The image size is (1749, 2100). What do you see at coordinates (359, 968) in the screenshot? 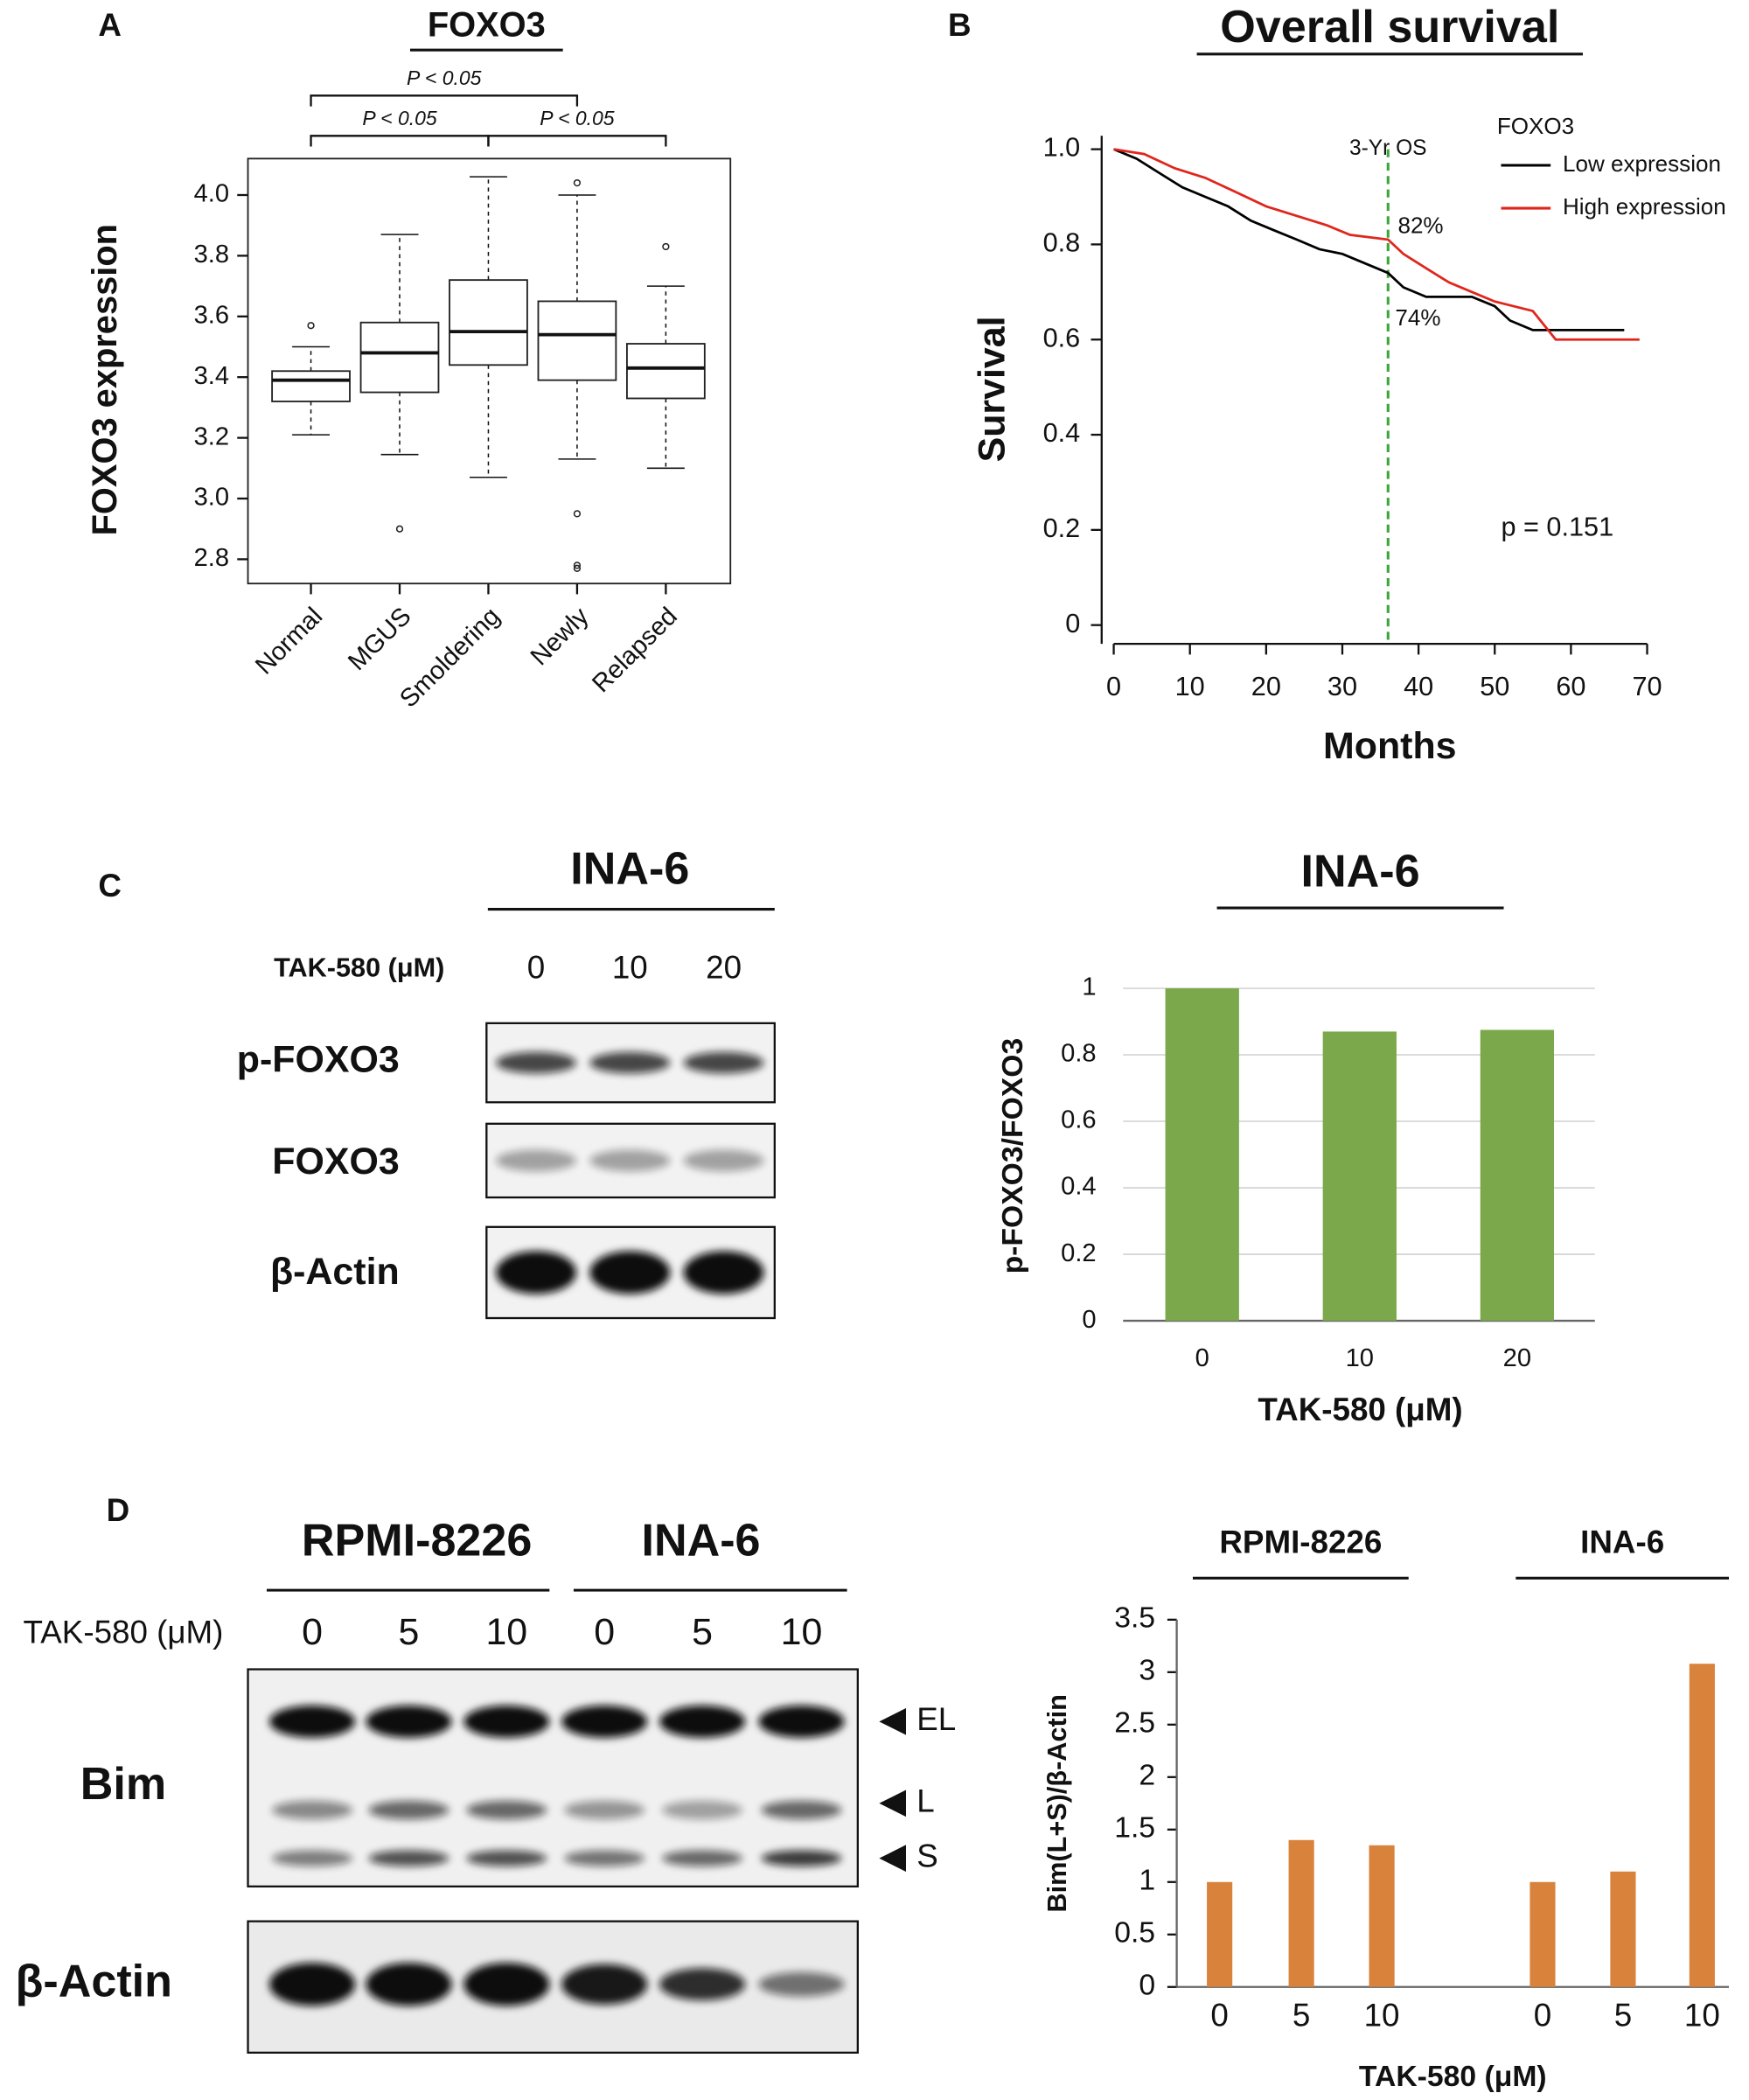
I see `treatment-label: TAK-580 (μM)` at bounding box center [359, 968].